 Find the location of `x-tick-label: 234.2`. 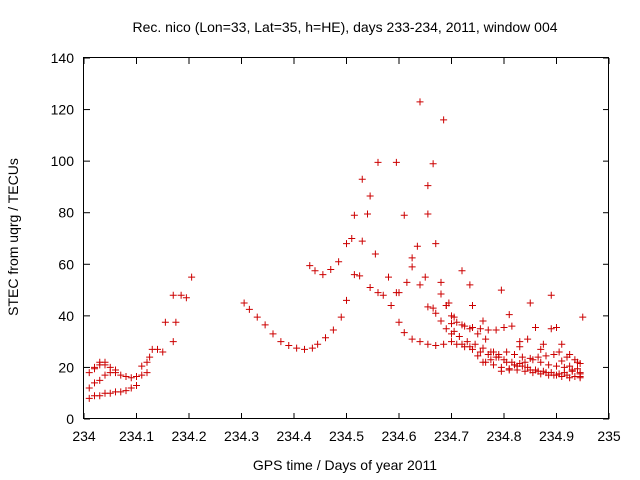

x-tick-label: 234.2 is located at coordinates (188, 436).